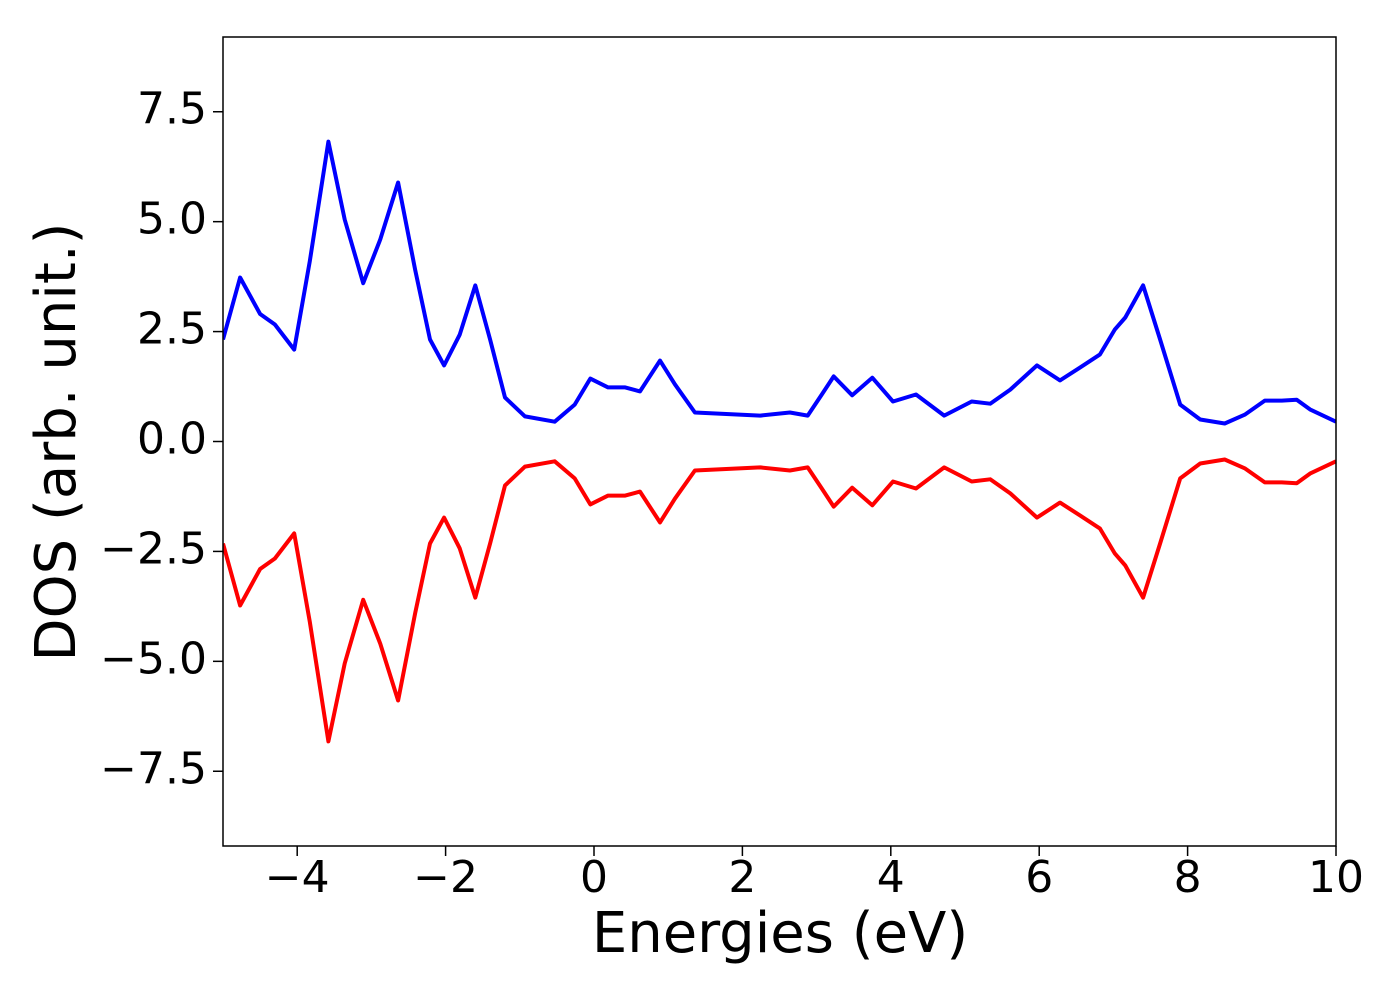  What do you see at coordinates (445, 877) in the screenshot?
I see `x-tick-label: −2` at bounding box center [445, 877].